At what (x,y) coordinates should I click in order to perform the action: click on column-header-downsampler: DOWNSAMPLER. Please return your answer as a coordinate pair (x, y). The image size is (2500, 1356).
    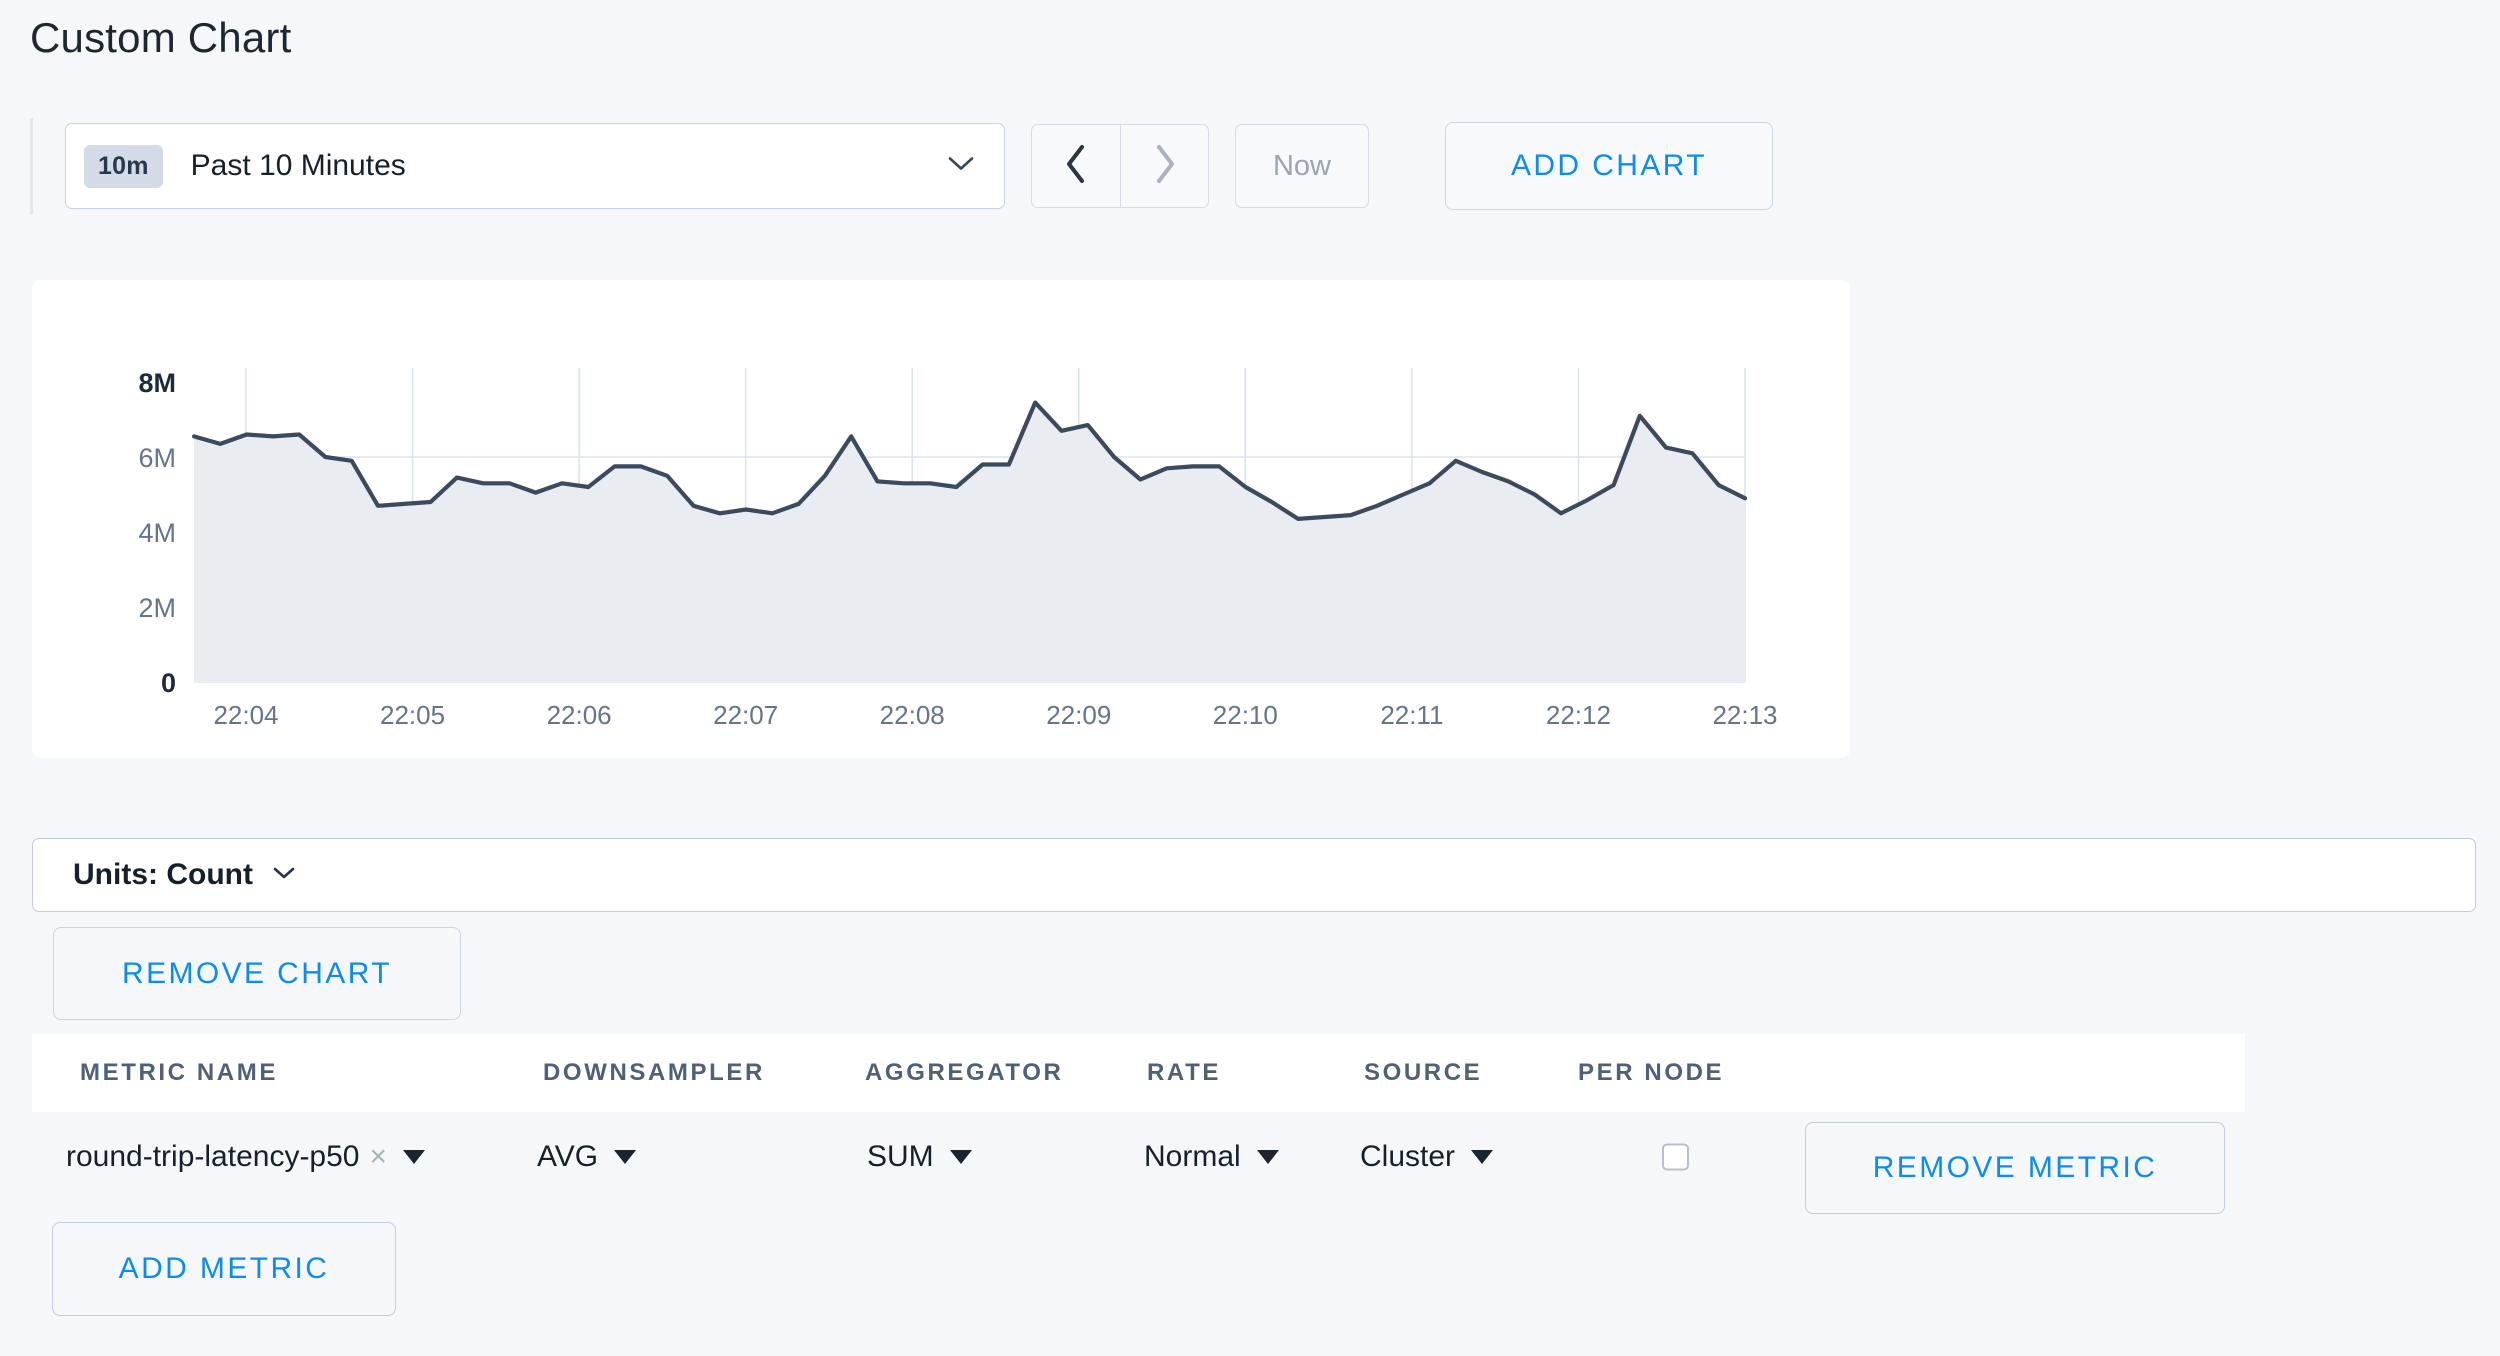
    Looking at the image, I should click on (654, 1072).